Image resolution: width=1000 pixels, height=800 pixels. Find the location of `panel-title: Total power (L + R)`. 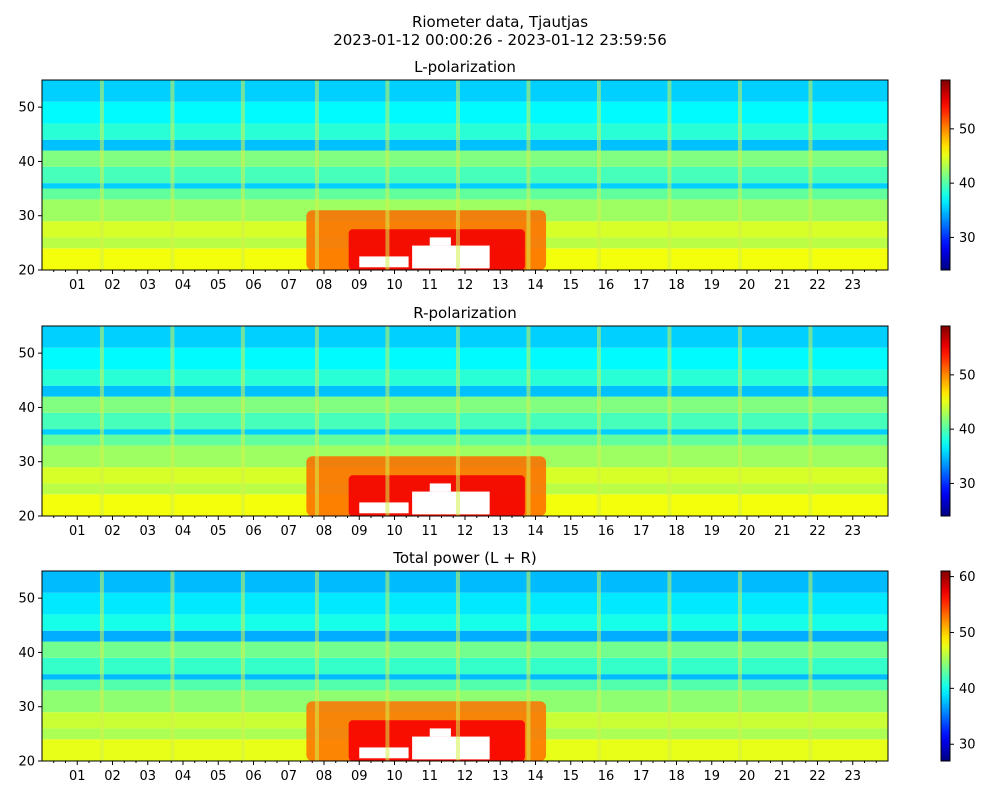

panel-title: Total power (L + R) is located at coordinates (464, 558).